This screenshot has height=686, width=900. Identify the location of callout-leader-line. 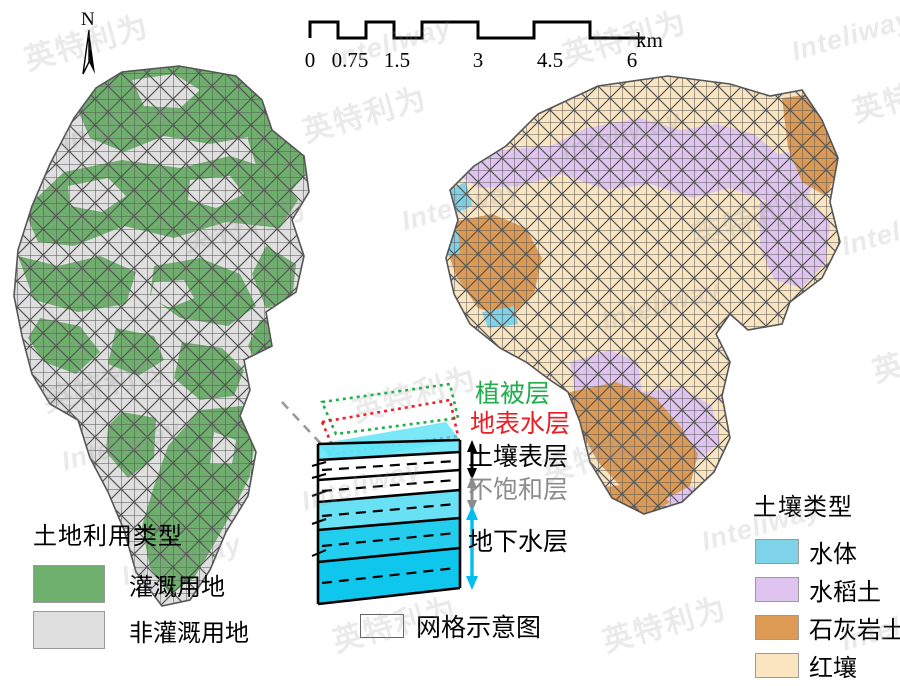
(308, 430).